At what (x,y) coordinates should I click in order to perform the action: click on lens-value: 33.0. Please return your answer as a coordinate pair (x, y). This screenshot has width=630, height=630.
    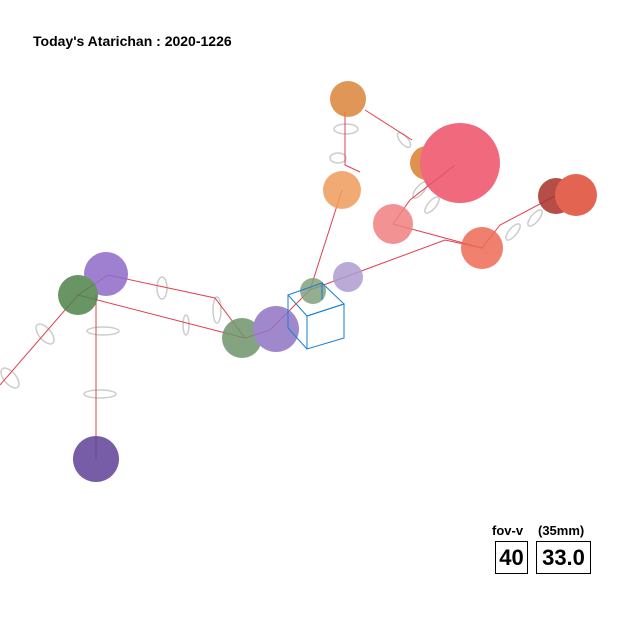
    Looking at the image, I should click on (563, 557).